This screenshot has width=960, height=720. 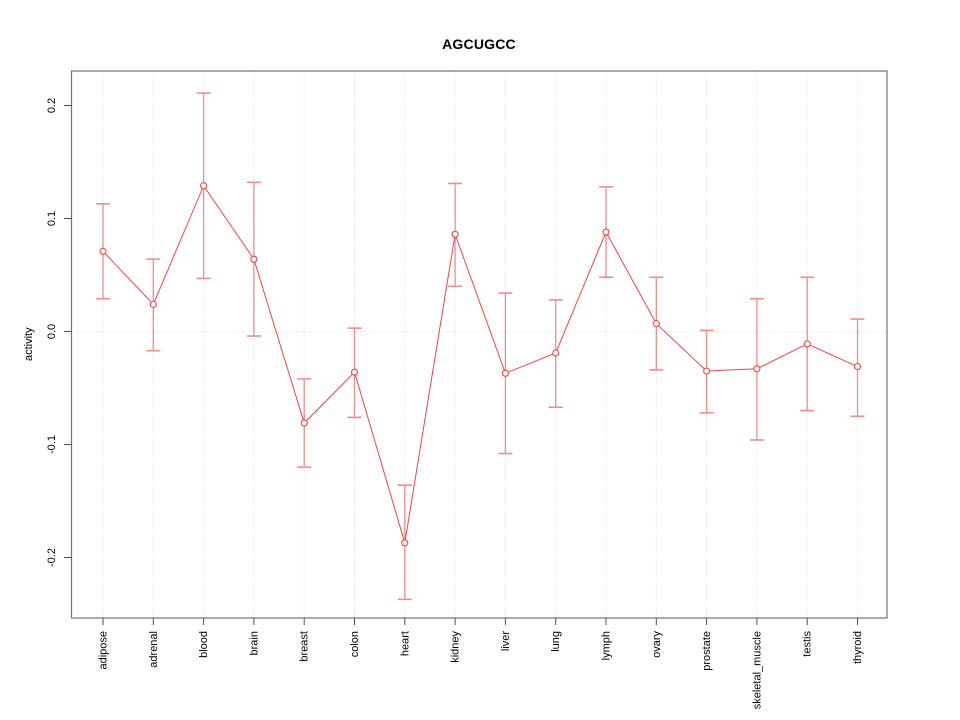 What do you see at coordinates (556, 353) in the screenshot?
I see `data-point-lung` at bounding box center [556, 353].